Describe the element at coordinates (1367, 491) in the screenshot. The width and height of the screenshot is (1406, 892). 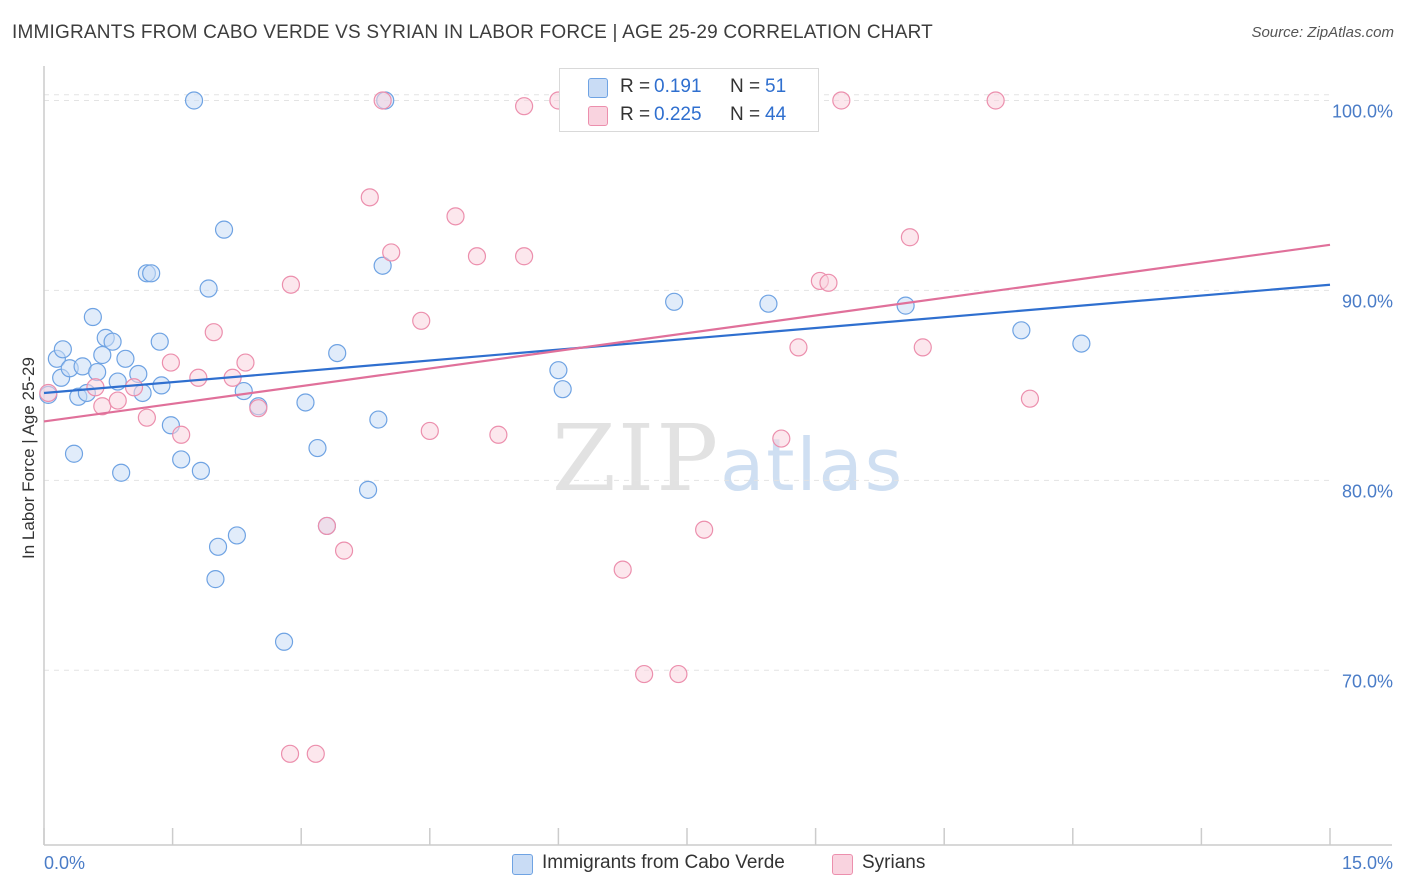
I see `y-tick-label: 80.0%` at that location.